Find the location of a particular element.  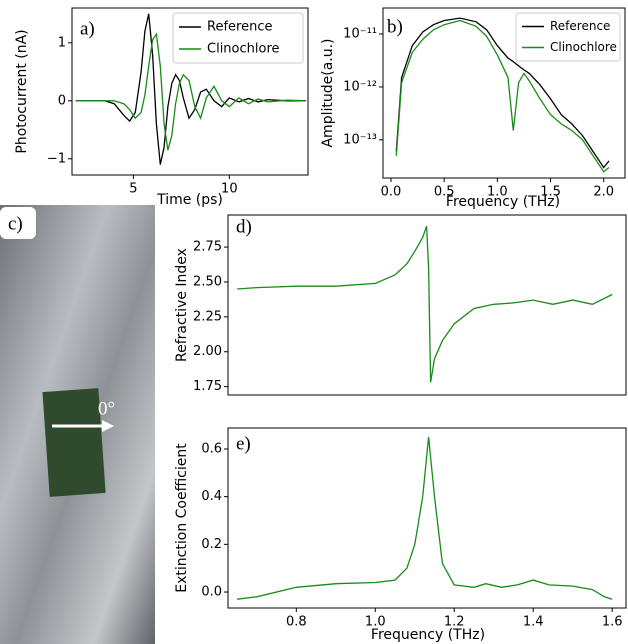

x-tick-label: 0.0 is located at coordinates (391, 192).